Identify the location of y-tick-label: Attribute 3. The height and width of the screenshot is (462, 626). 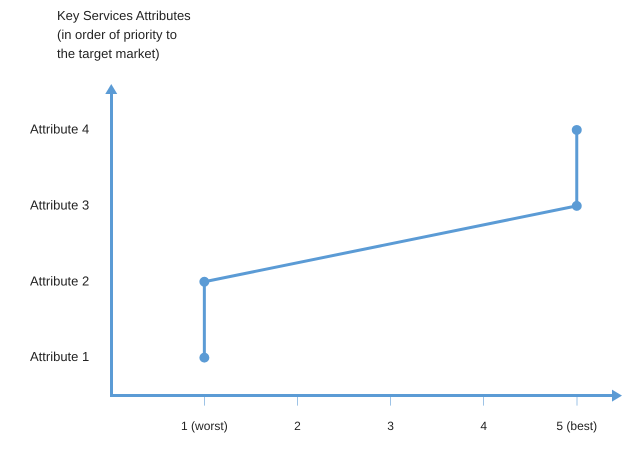
(60, 204).